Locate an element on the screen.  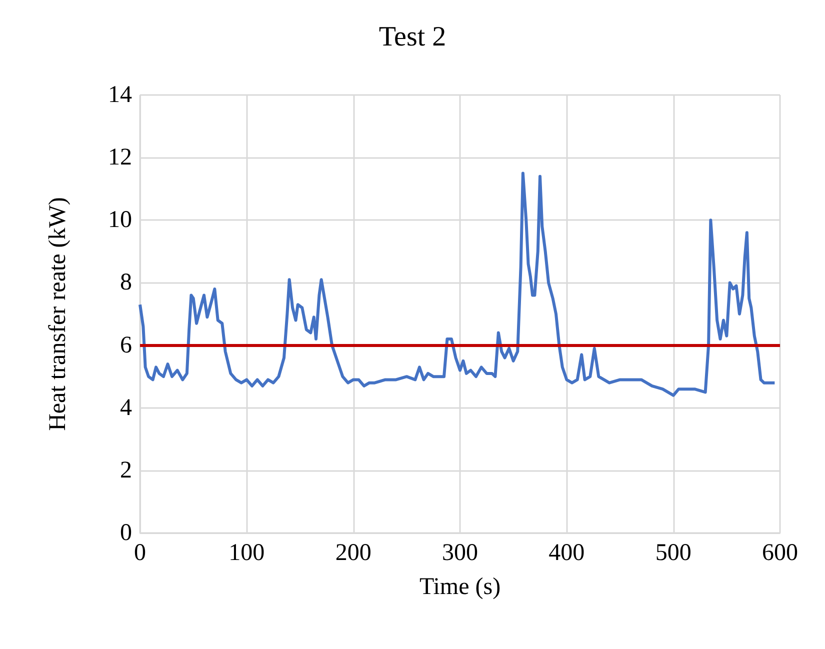
y-tick-label: 2 is located at coordinates (126, 470).